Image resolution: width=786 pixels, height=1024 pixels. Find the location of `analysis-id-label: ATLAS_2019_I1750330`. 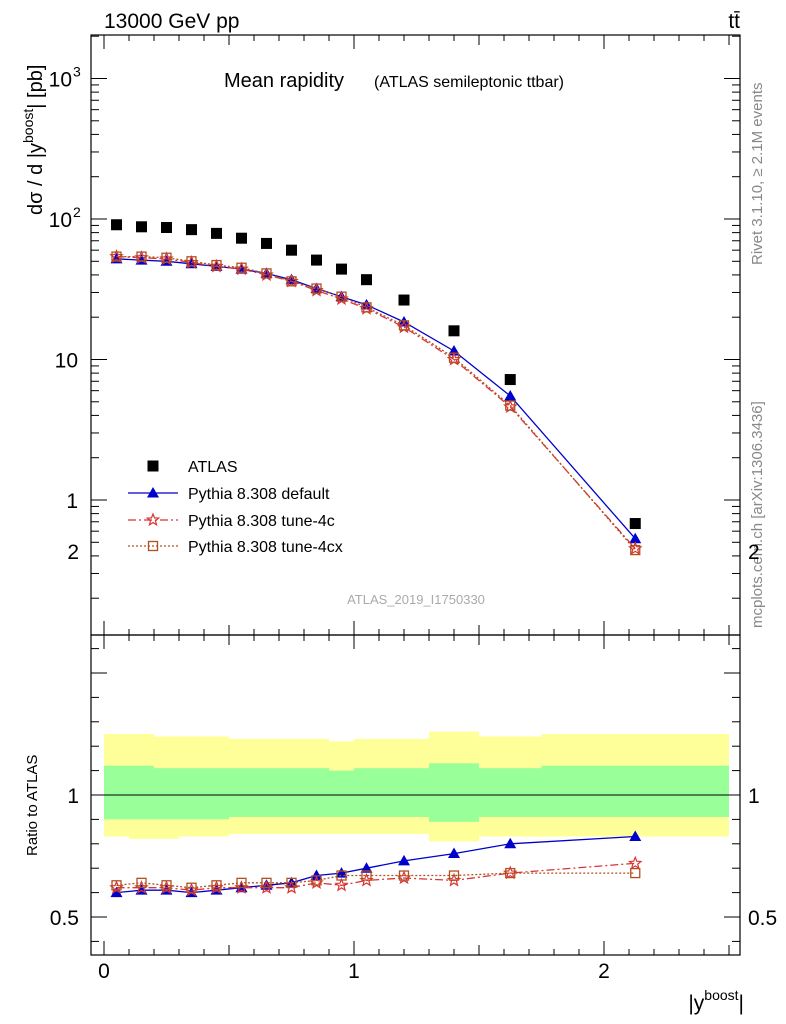

analysis-id-label: ATLAS_2019_I1750330 is located at coordinates (416, 599).